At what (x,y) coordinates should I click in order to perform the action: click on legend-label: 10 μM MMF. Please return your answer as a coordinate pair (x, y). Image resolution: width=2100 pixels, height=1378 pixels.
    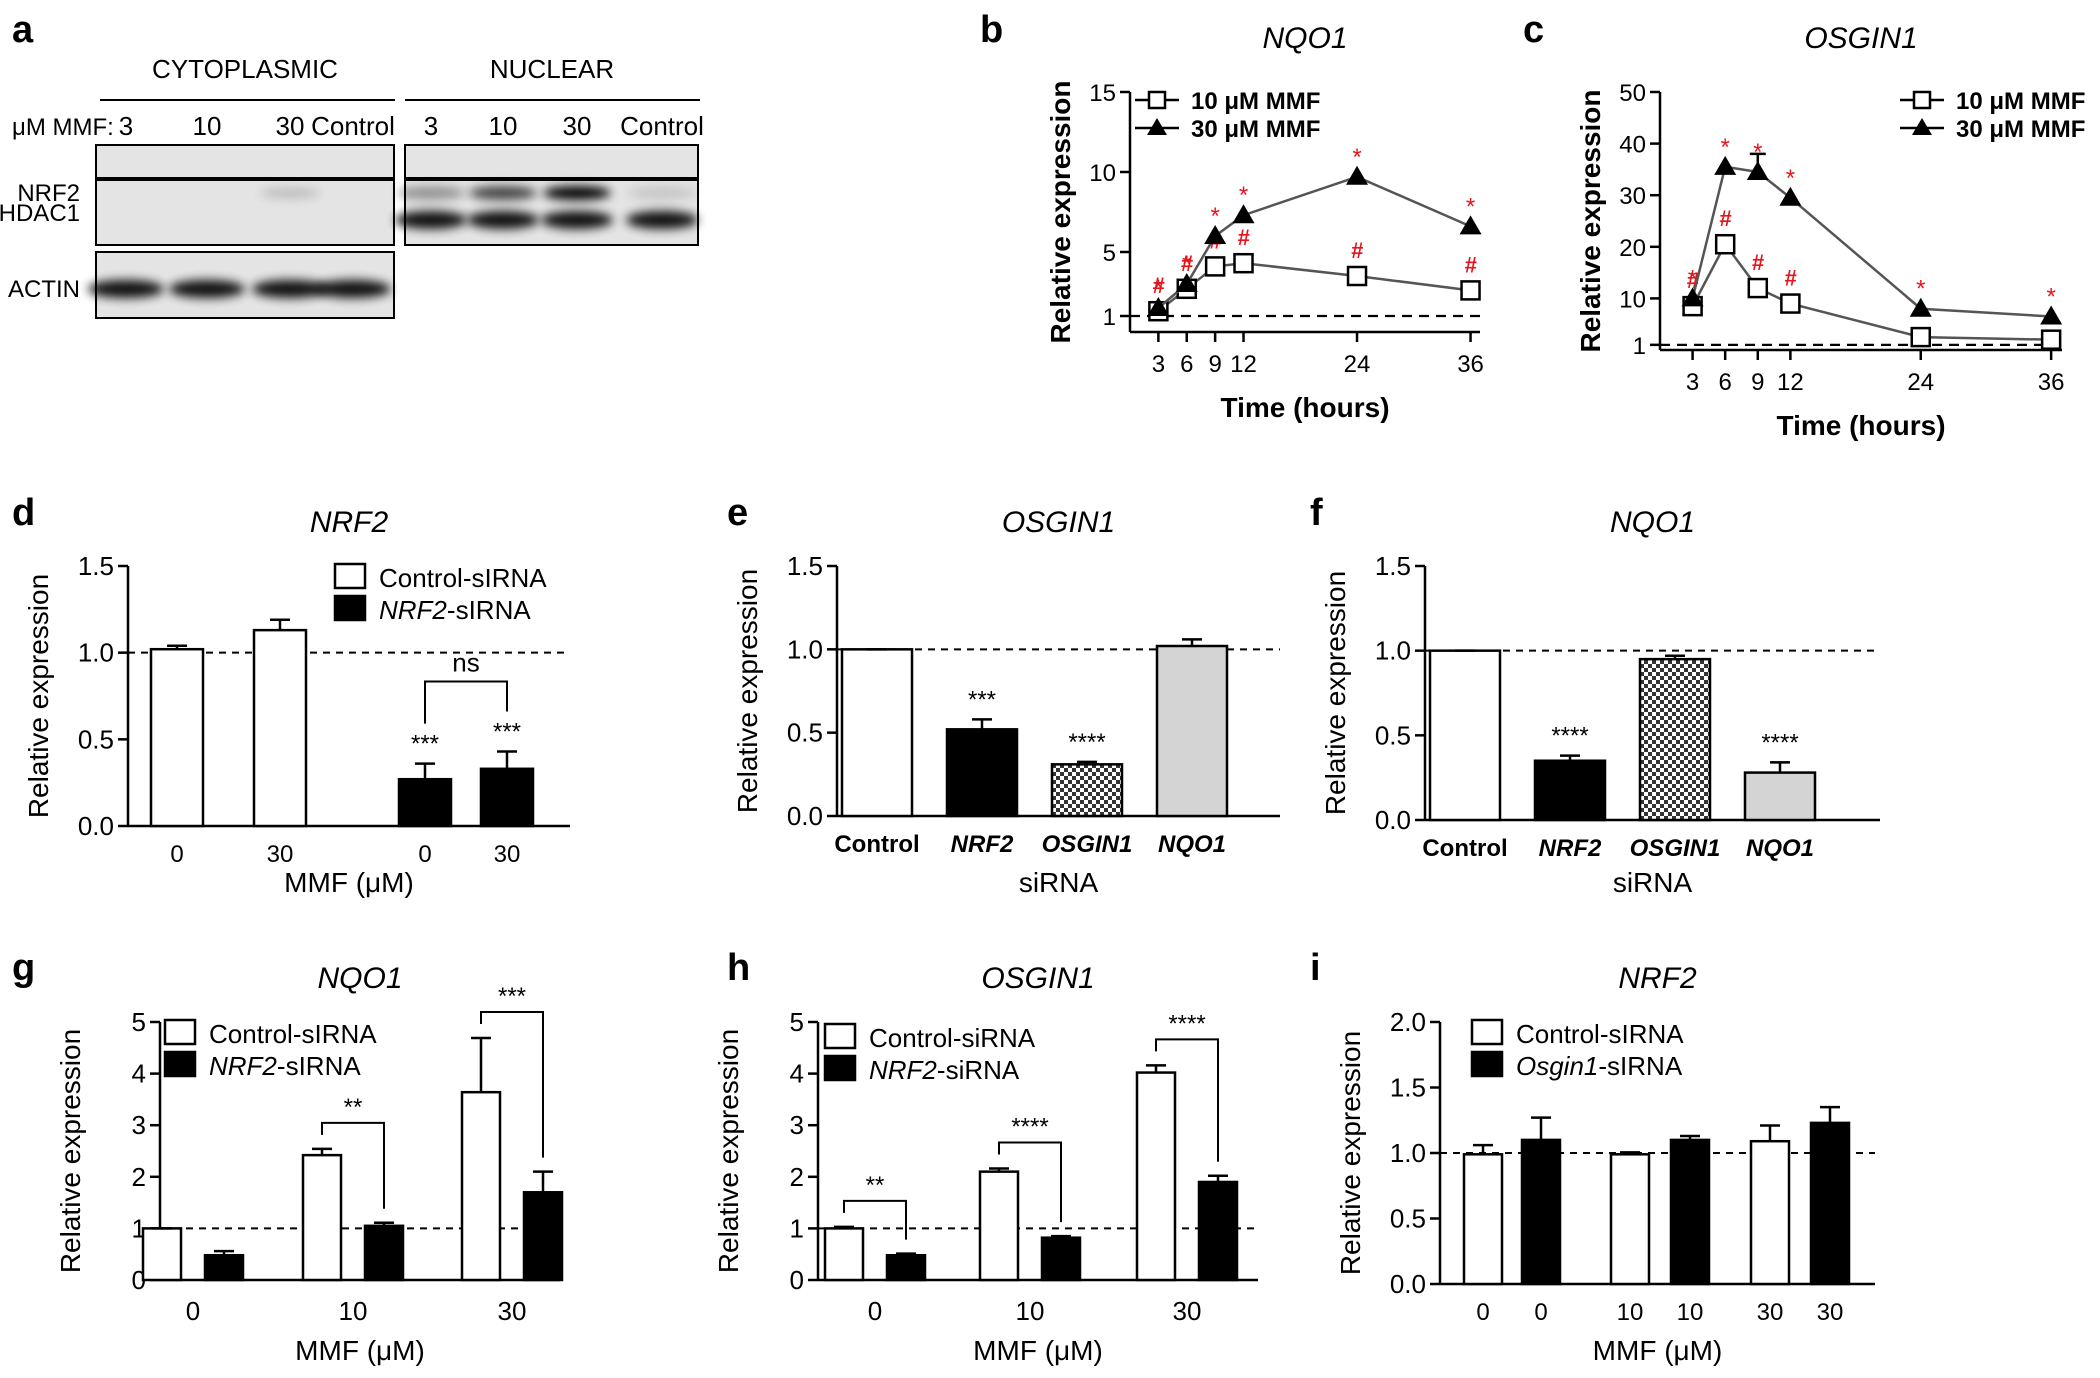
    Looking at the image, I should click on (2020, 101).